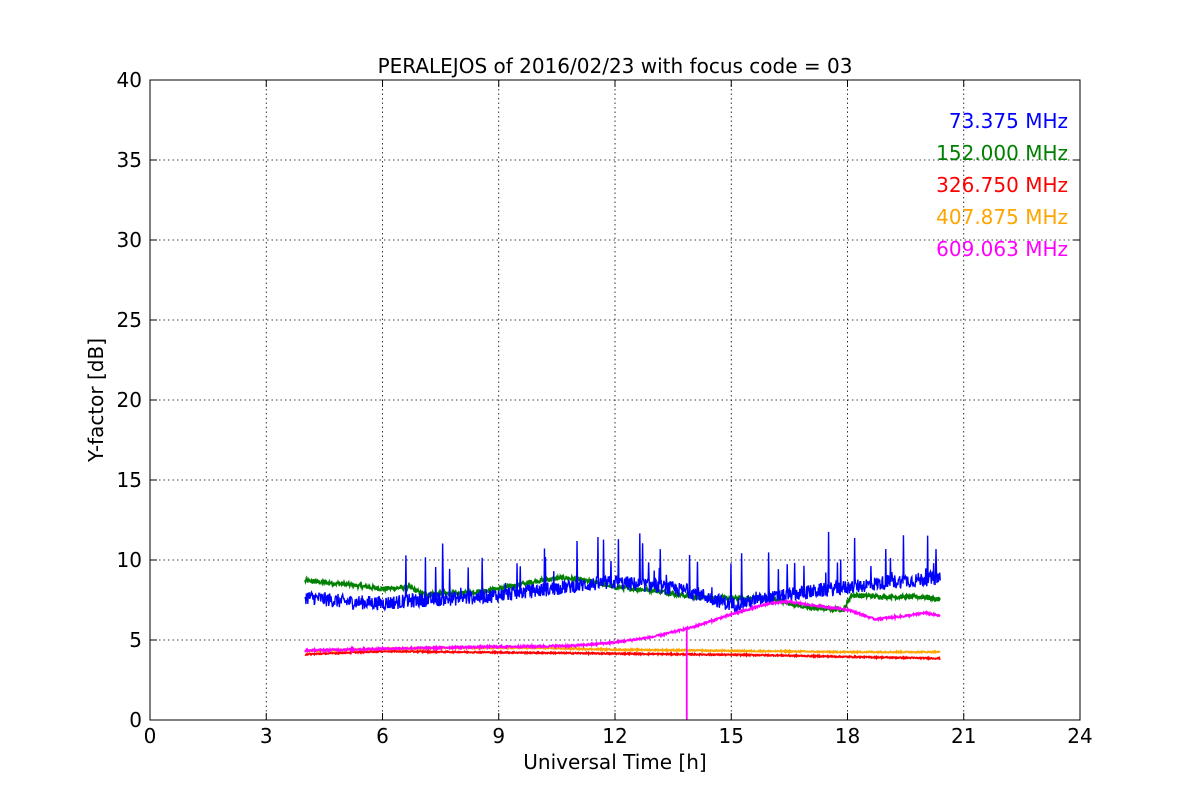 Image resolution: width=1200 pixels, height=800 pixels. Describe the element at coordinates (129, 80) in the screenshot. I see `y-tick-label: 40` at that location.